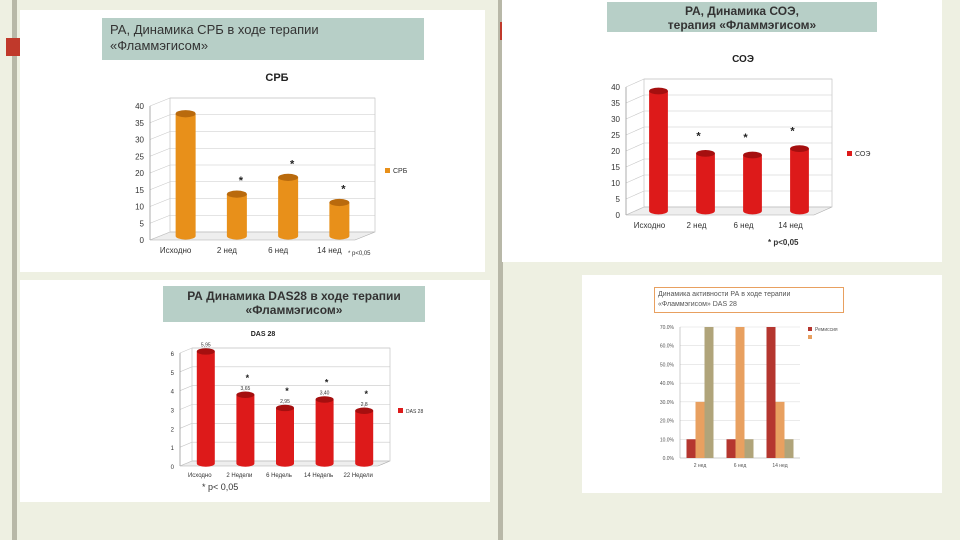 Image resolution: width=960 pixels, height=540 pixels. I want to click on chart3-y-tick-label: 10.0%, so click(667, 440).